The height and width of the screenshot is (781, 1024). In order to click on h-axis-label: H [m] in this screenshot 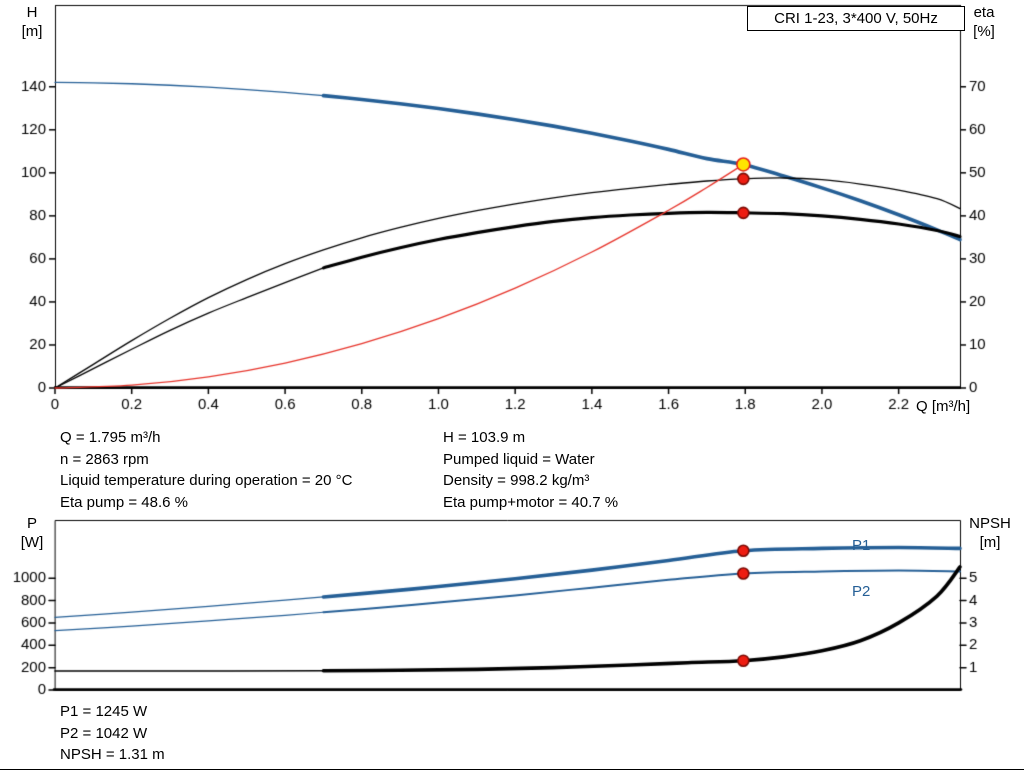, I will do `click(32, 22)`.